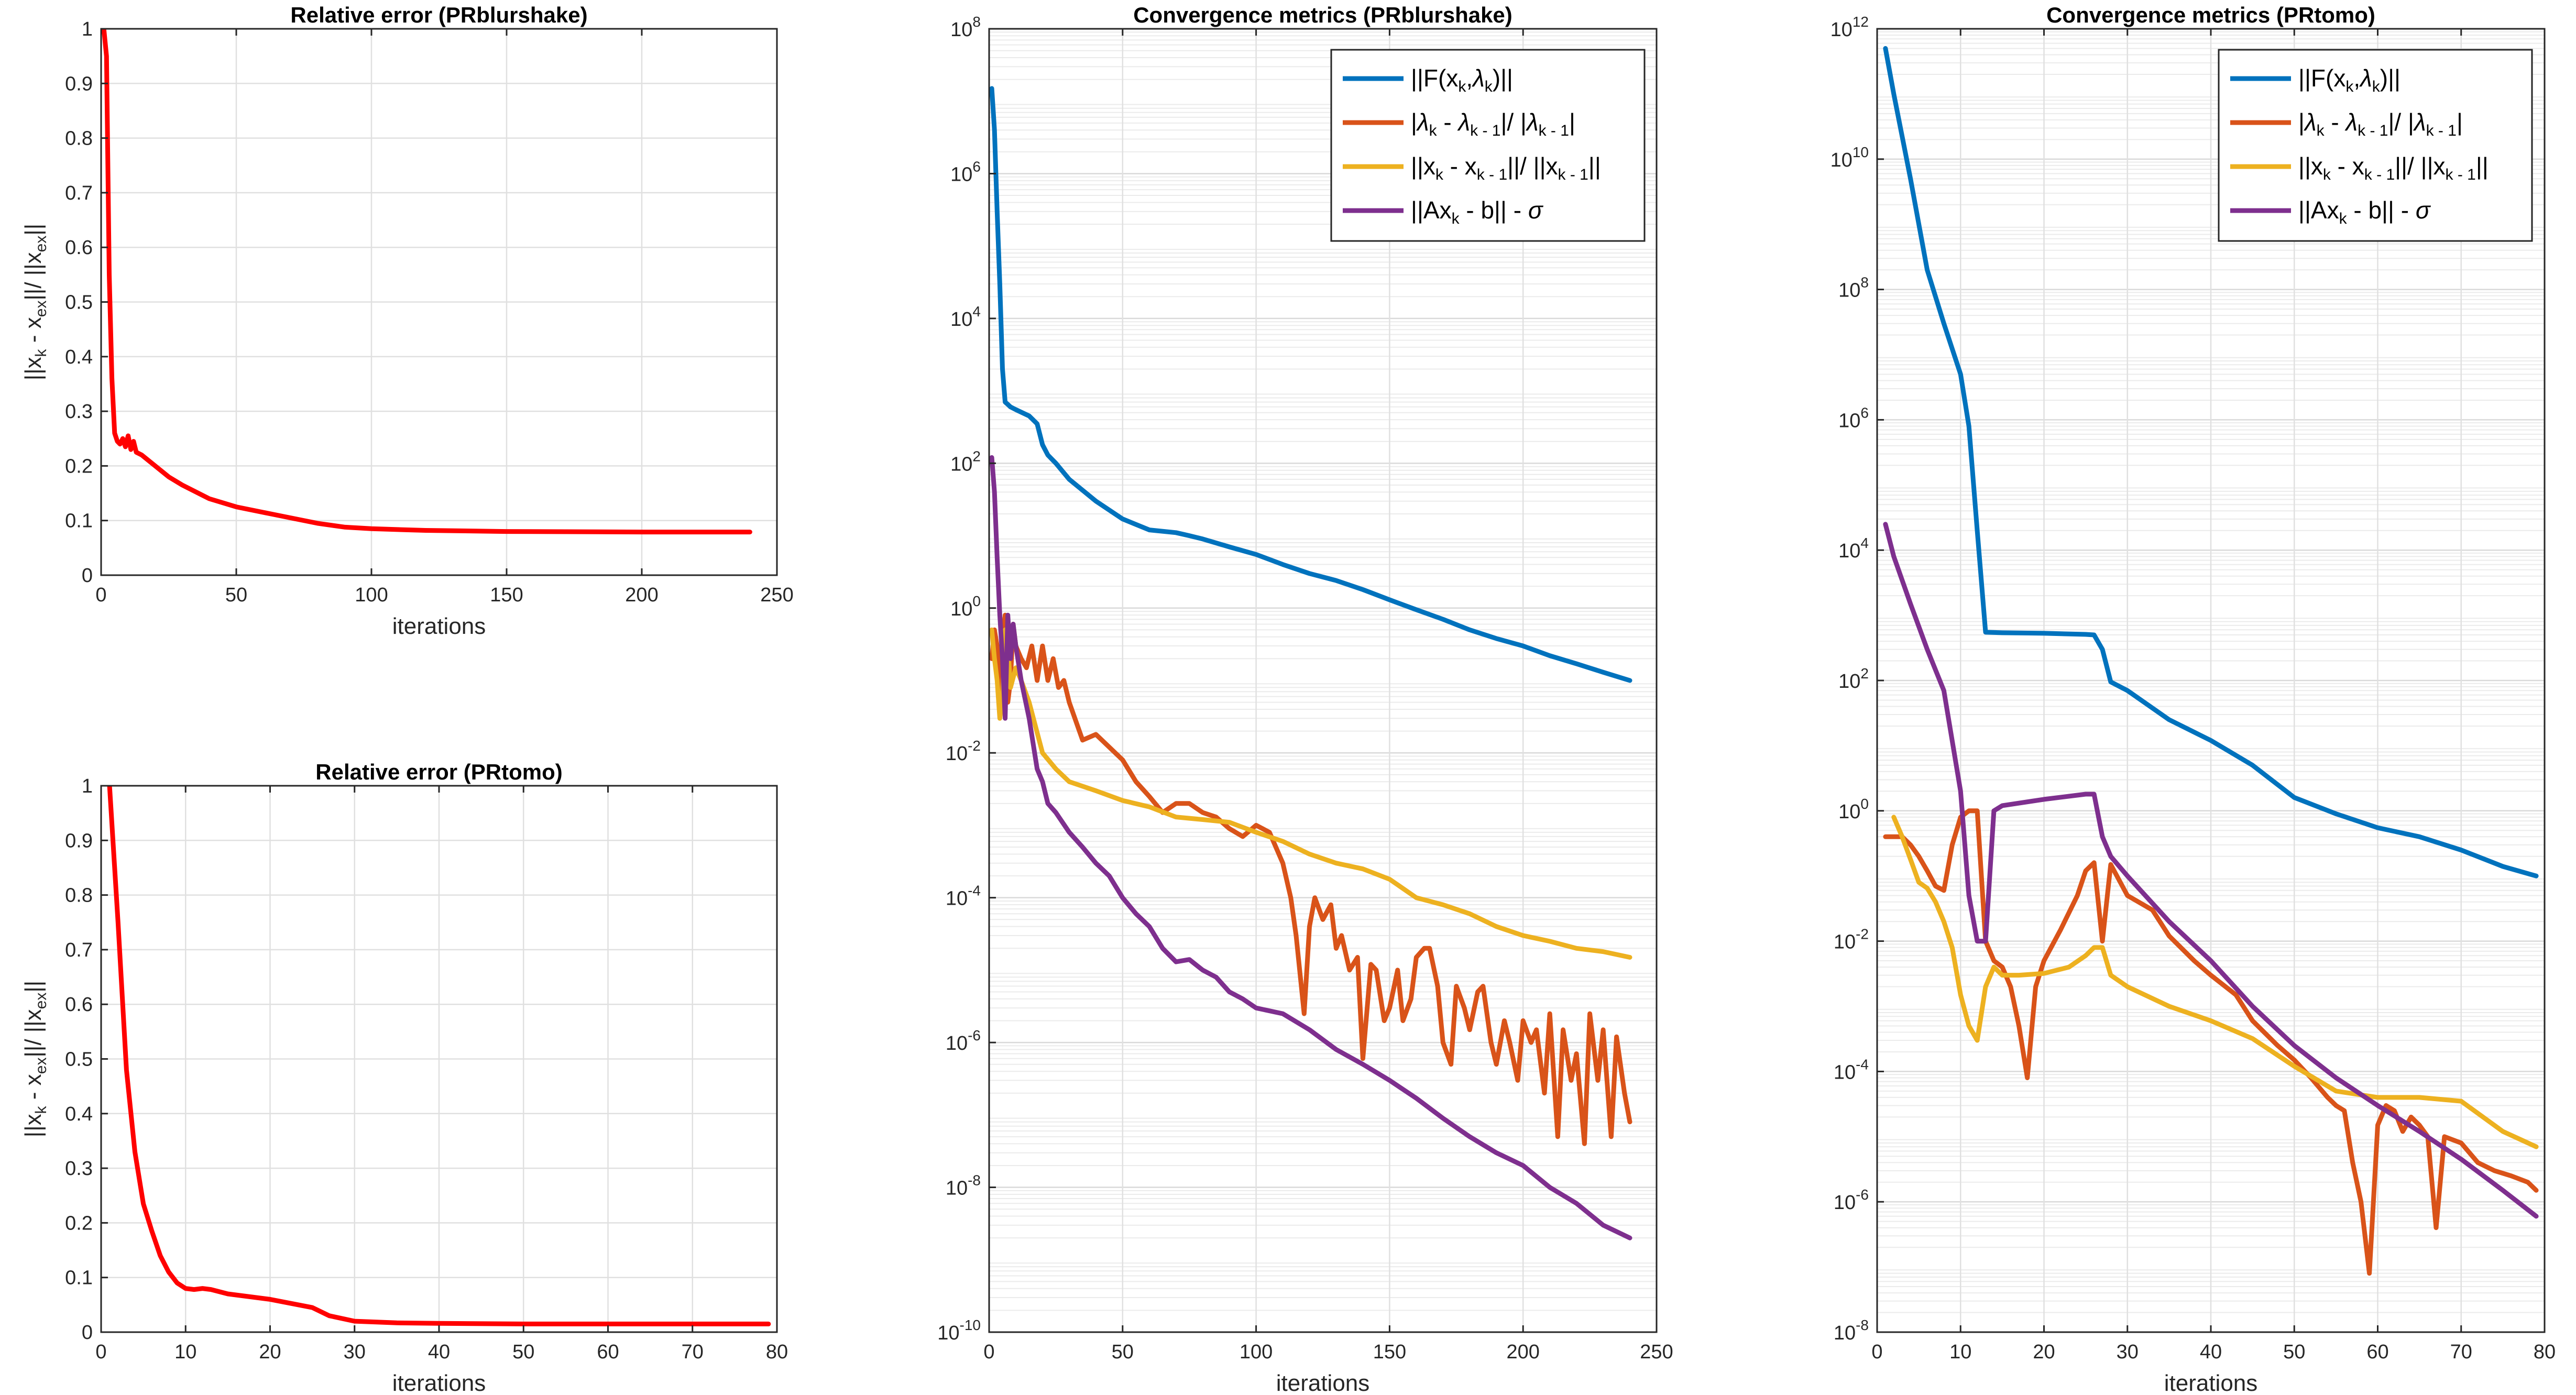 This screenshot has width=2576, height=1395. Describe the element at coordinates (959, 1330) in the screenshot. I see `y-tick-label: 10⁻¹⁰` at that location.